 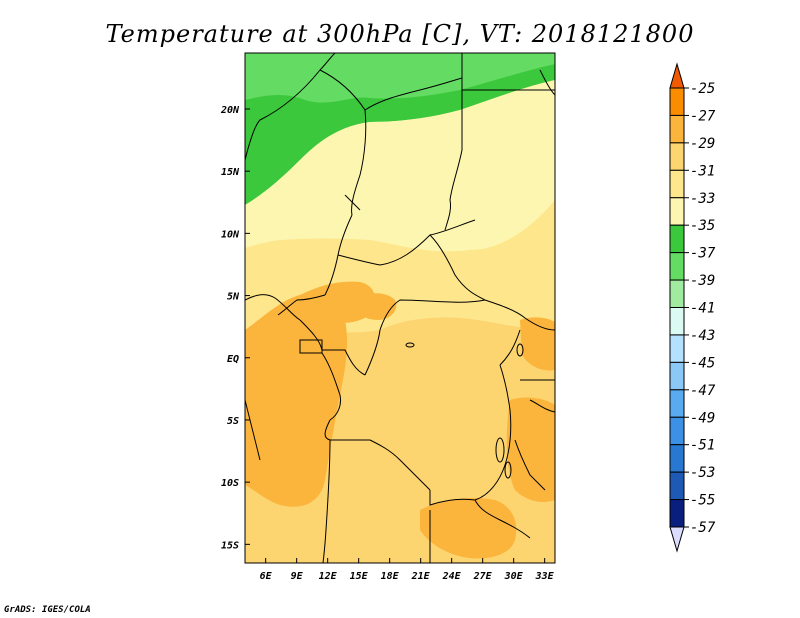 I want to click on x-tick-label: 9E, so click(x=297, y=576).